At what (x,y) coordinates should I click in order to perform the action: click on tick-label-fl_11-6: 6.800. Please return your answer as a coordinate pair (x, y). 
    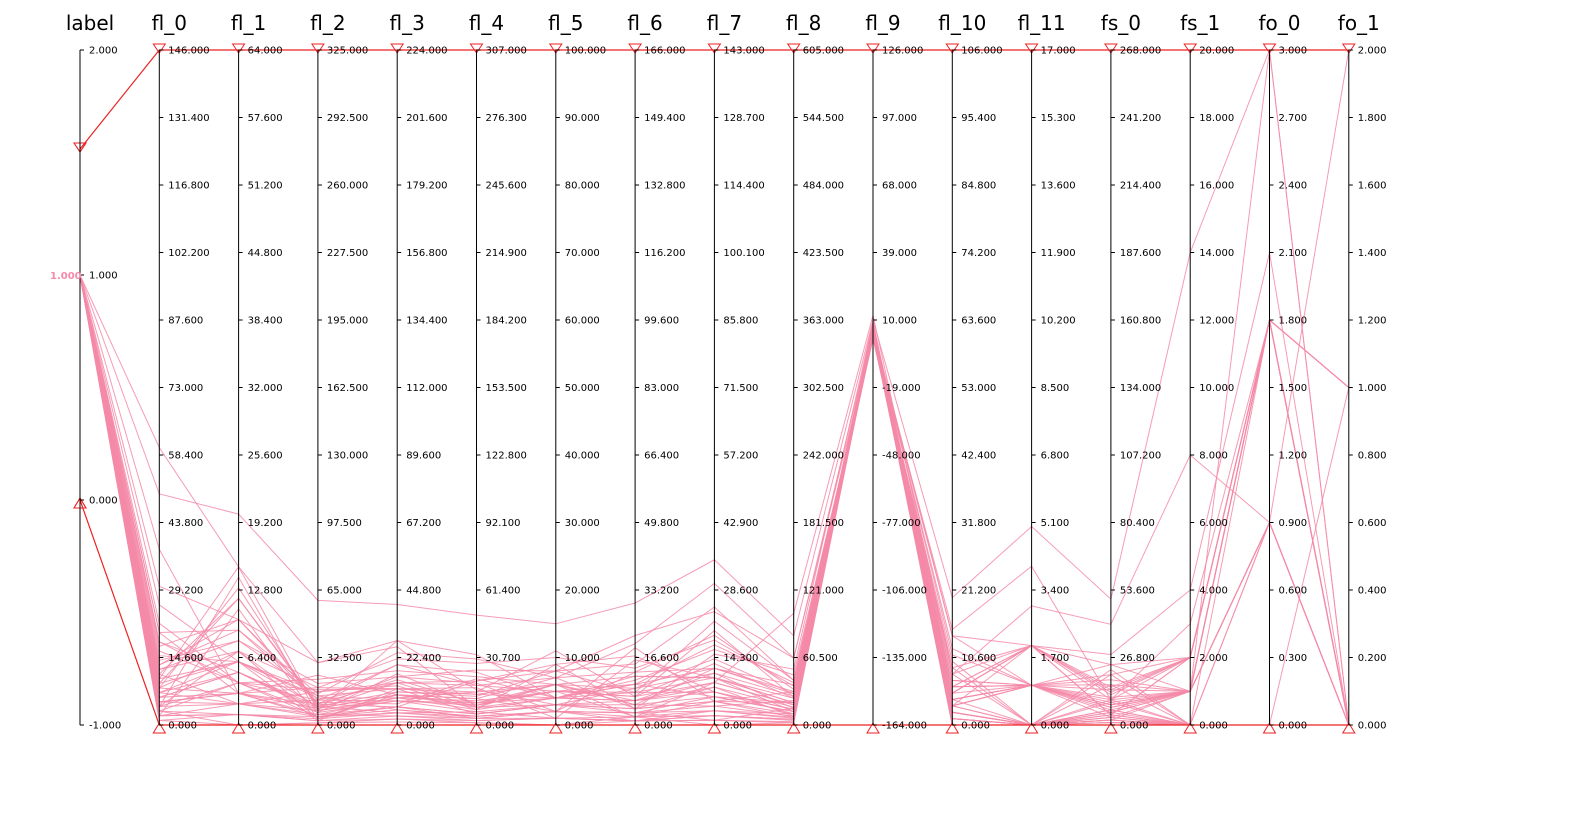
    Looking at the image, I should click on (1055, 456).